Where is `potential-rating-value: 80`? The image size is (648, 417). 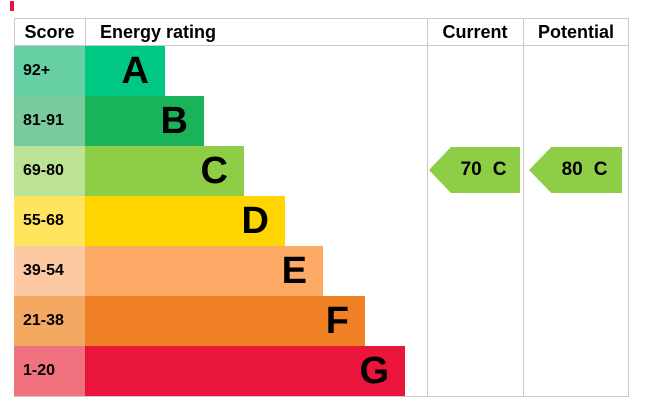 potential-rating-value: 80 is located at coordinates (572, 169).